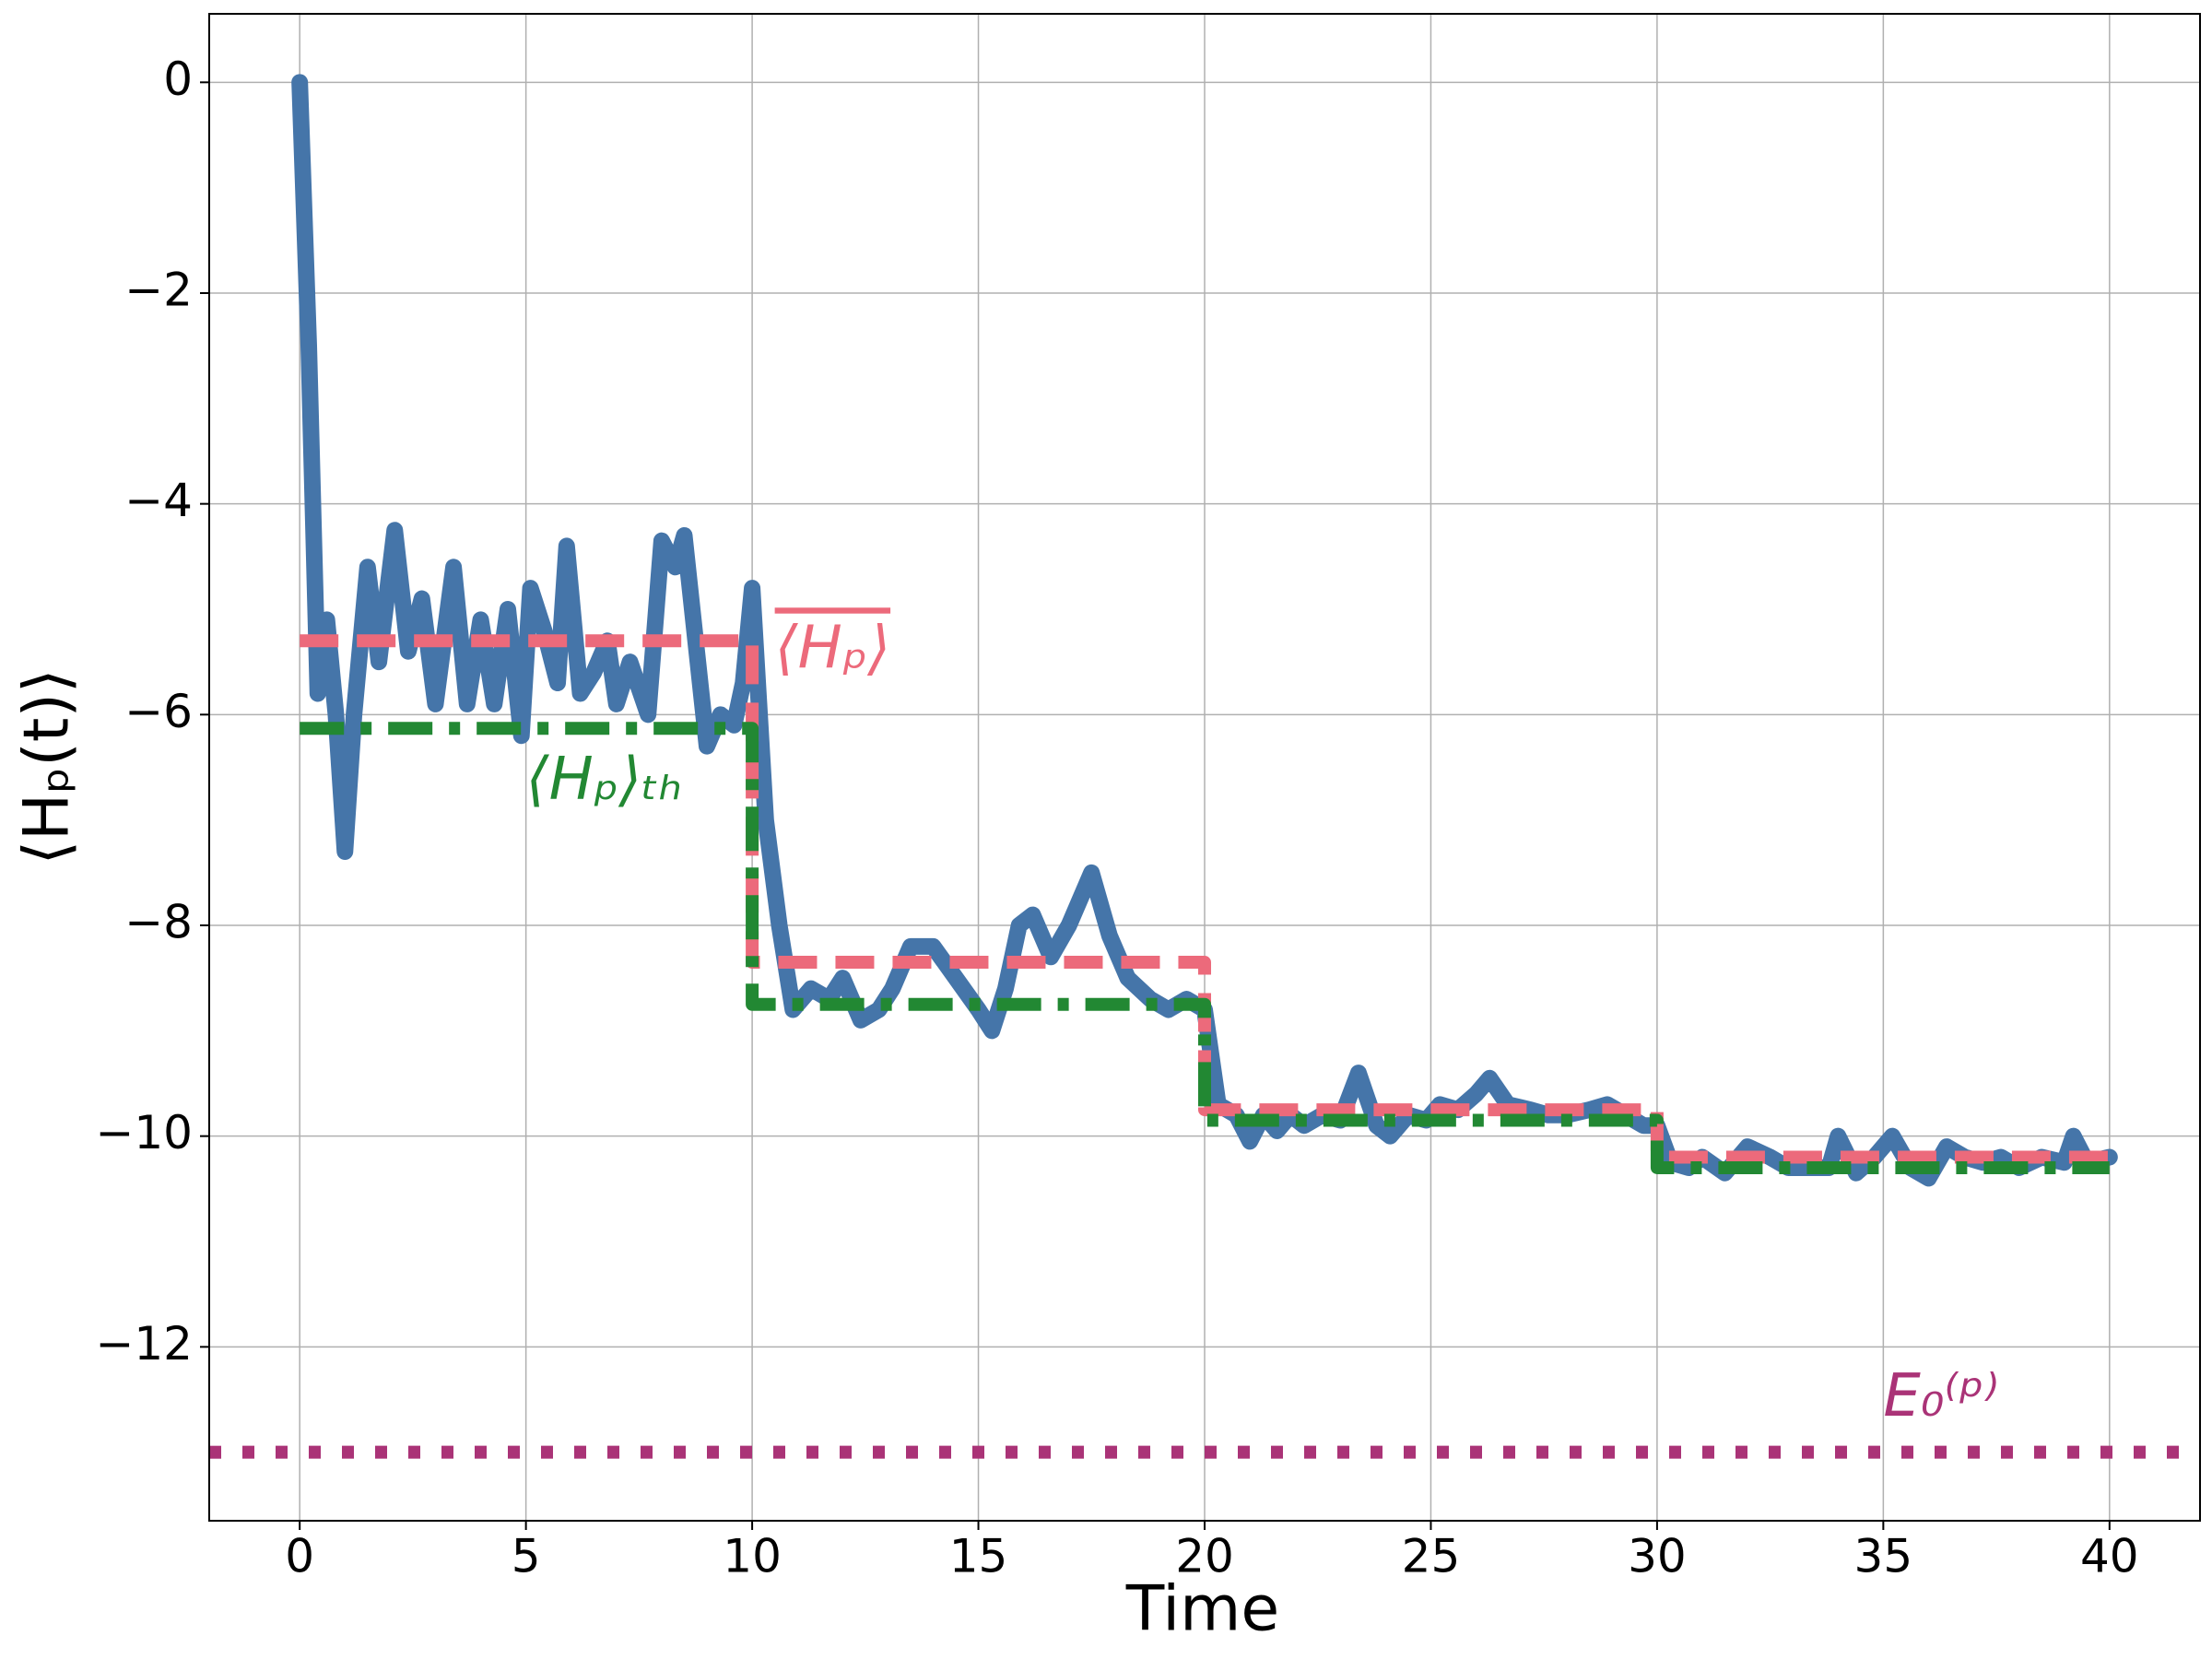  Describe the element at coordinates (832, 648) in the screenshot. I see `annotation: ⟨Hₚ⟩` at that location.